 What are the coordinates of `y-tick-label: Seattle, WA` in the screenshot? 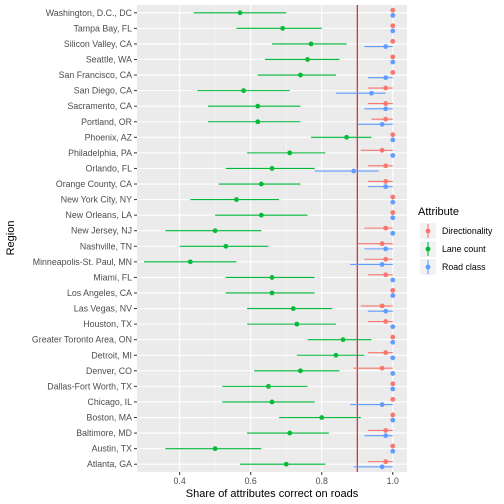 It's located at (109, 59).